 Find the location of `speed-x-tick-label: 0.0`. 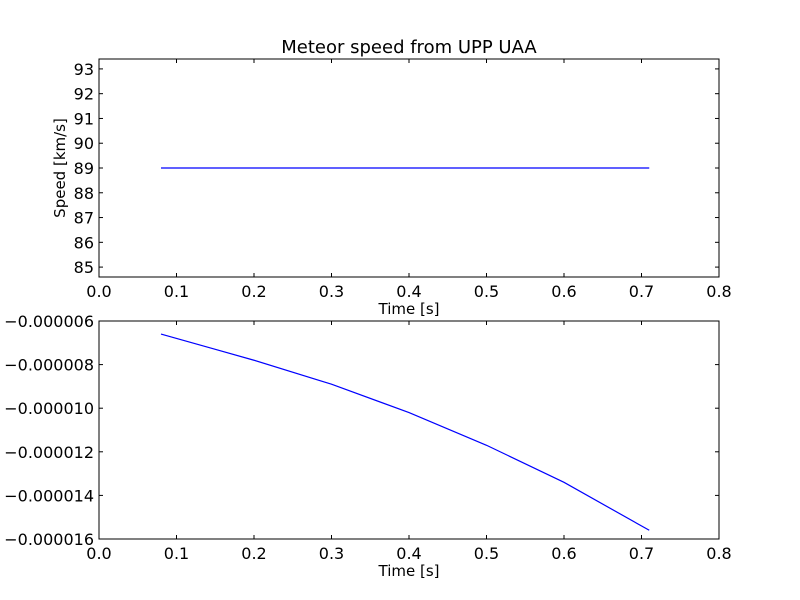

speed-x-tick-label: 0.0 is located at coordinates (98, 291).